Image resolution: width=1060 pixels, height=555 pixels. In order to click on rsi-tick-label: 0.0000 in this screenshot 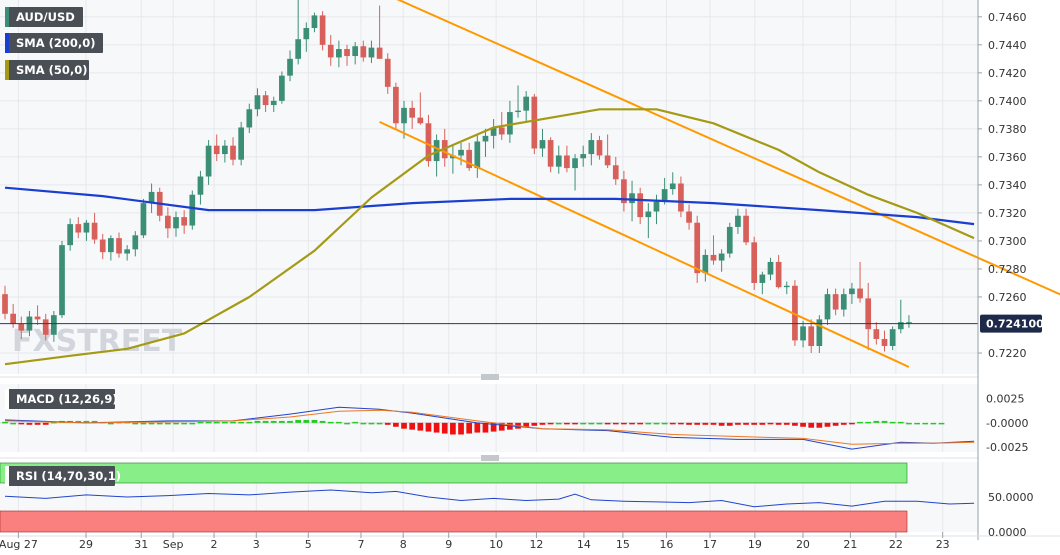, I will do `click(1007, 532)`.